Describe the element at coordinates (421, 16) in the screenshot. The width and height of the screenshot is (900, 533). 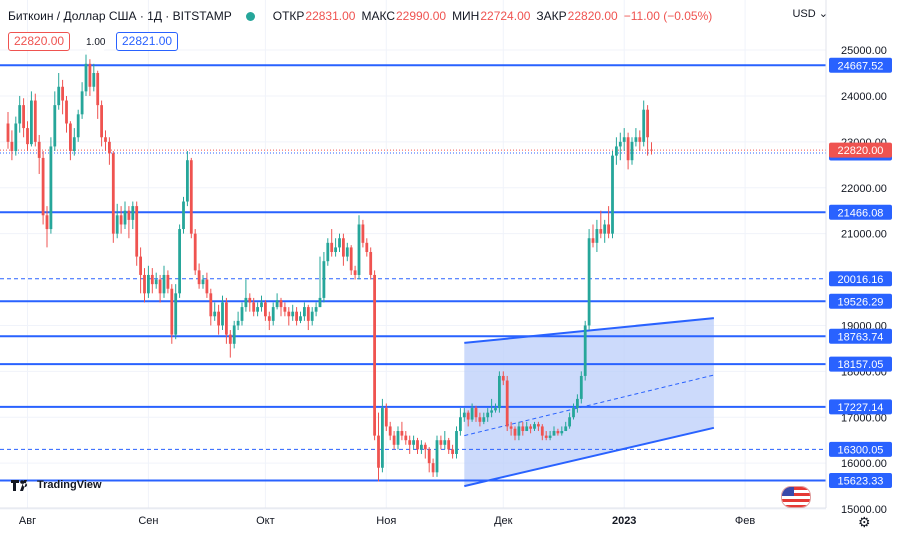
I see `high-value: 22990.00` at that location.